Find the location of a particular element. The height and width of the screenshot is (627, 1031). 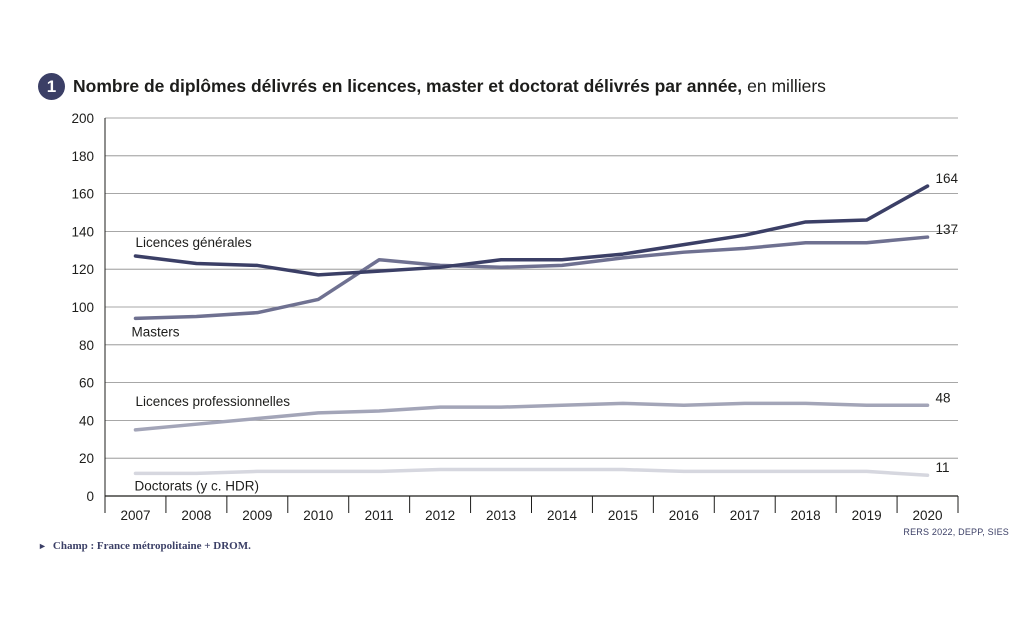

y-tick-label: 80 is located at coordinates (86, 345).